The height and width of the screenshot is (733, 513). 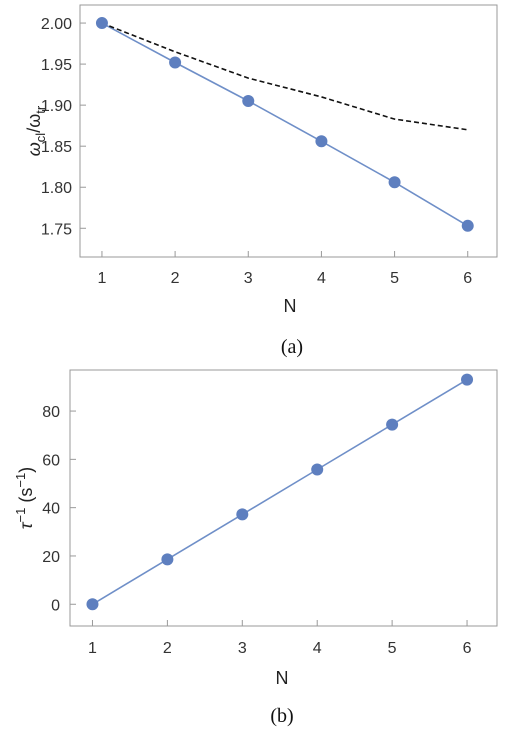 I want to click on chart-a-x-ticks: 1 2 3 4 5 6, so click(x=284, y=269).